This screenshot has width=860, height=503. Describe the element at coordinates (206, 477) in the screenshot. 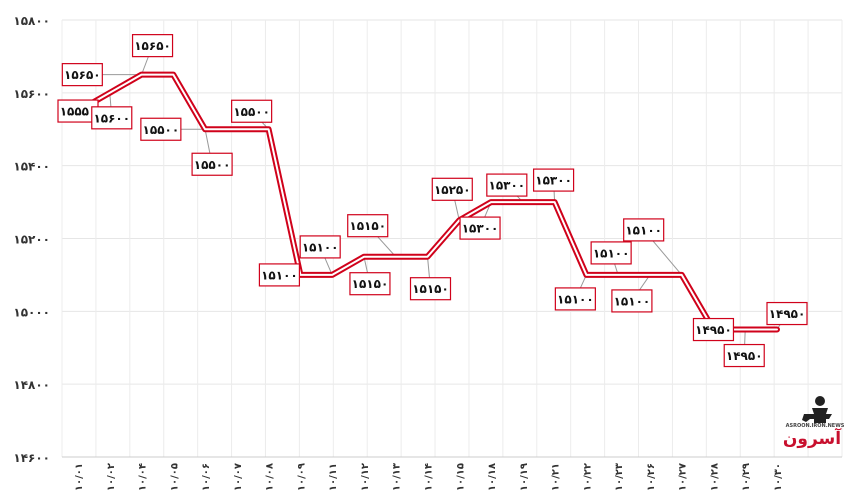

I see `x-tick-label: ۱۰/۰۶` at that location.